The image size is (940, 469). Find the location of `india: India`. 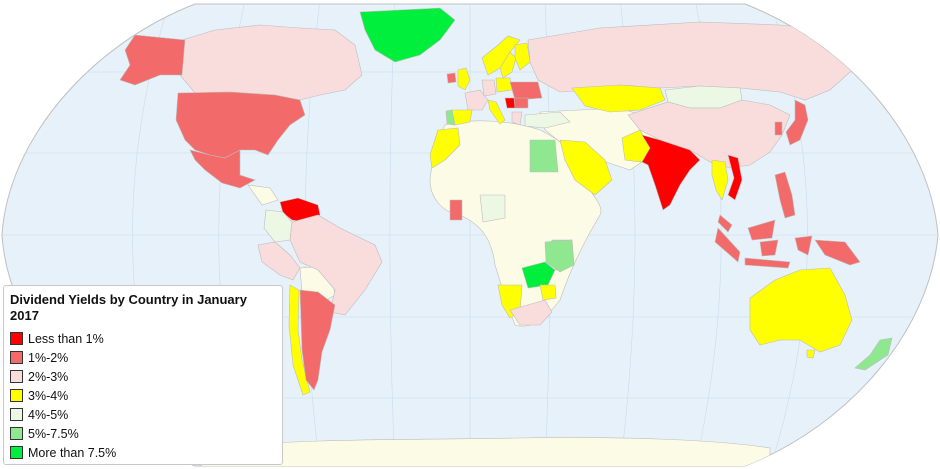

india: India is located at coordinates (671, 172).